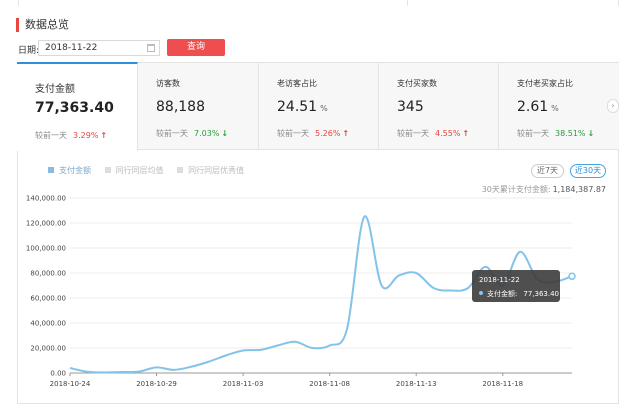  Describe the element at coordinates (545, 83) in the screenshot. I see `metric-label: 支付老买家占比` at that location.